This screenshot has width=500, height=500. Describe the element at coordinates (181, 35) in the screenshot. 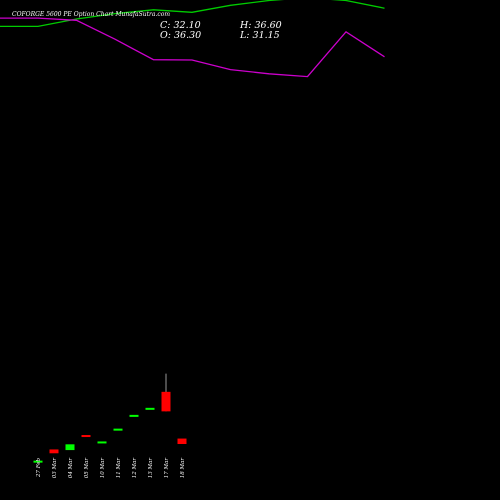

I see `open-value: O: 36.30` at that location.